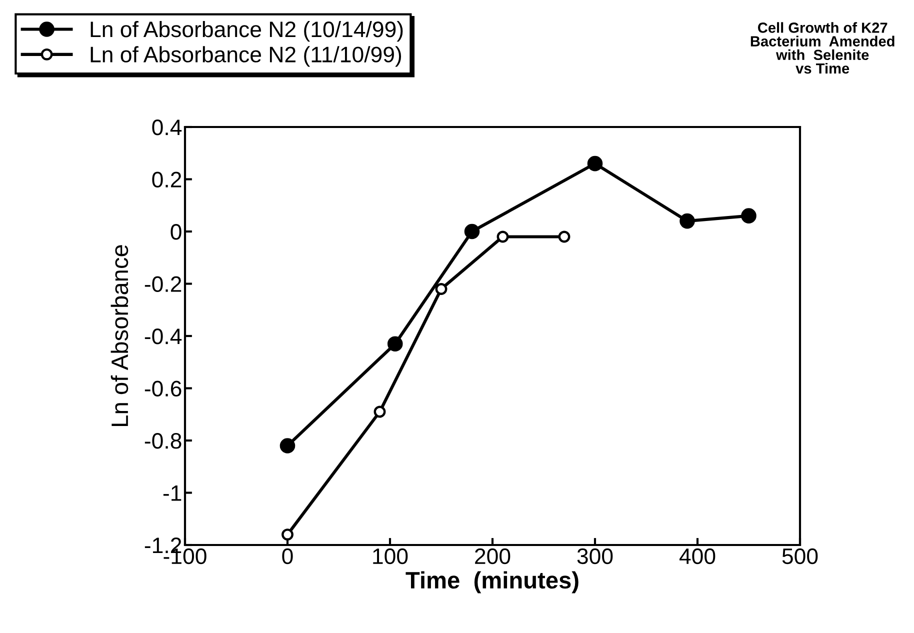  I want to click on y-tick-label: -0.2, so click(163, 284).